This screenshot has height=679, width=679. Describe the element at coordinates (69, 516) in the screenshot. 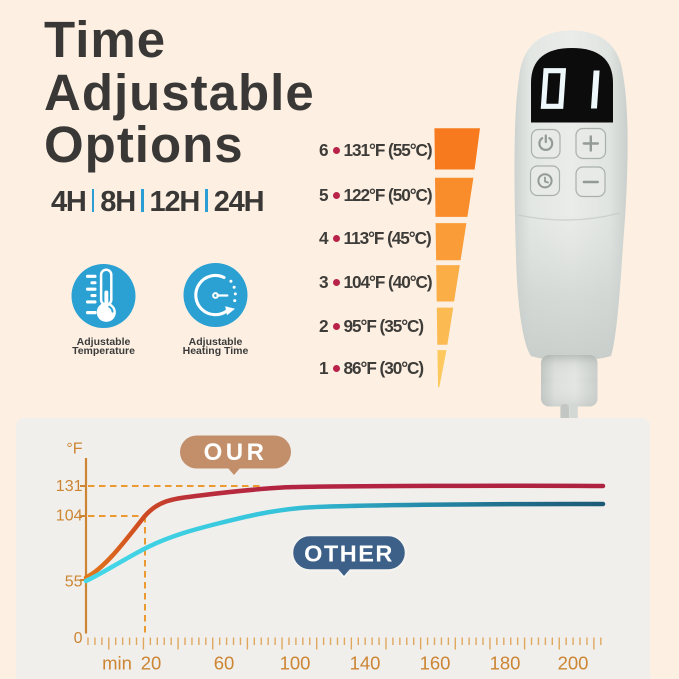

I see `svg-text: 104` at that location.